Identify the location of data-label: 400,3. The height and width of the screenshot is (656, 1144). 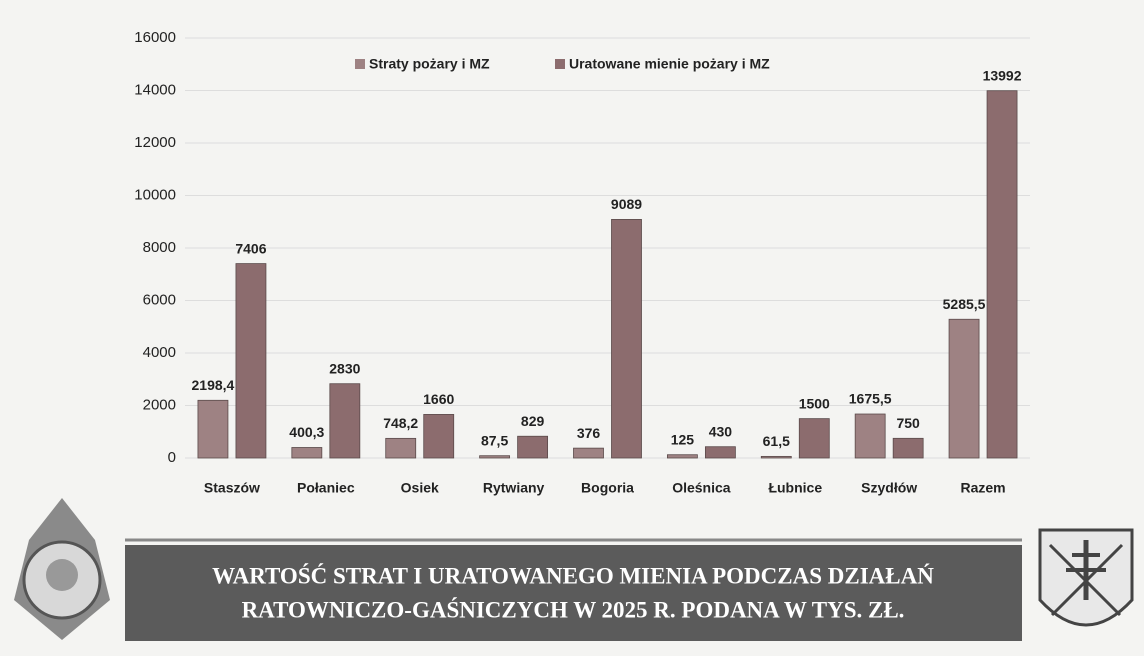
(306, 432).